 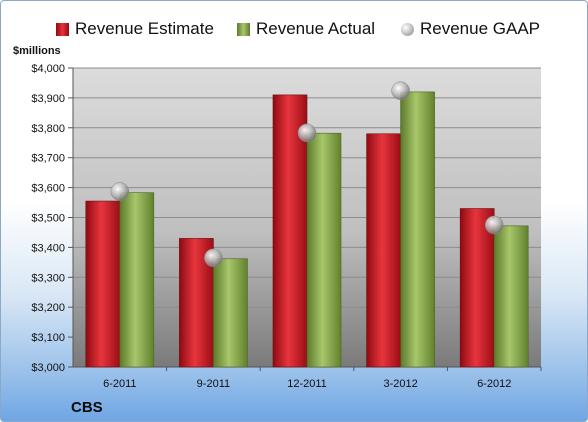 What do you see at coordinates (480, 28) in the screenshot?
I see `legend-label-gaap: Revenue GAAP` at bounding box center [480, 28].